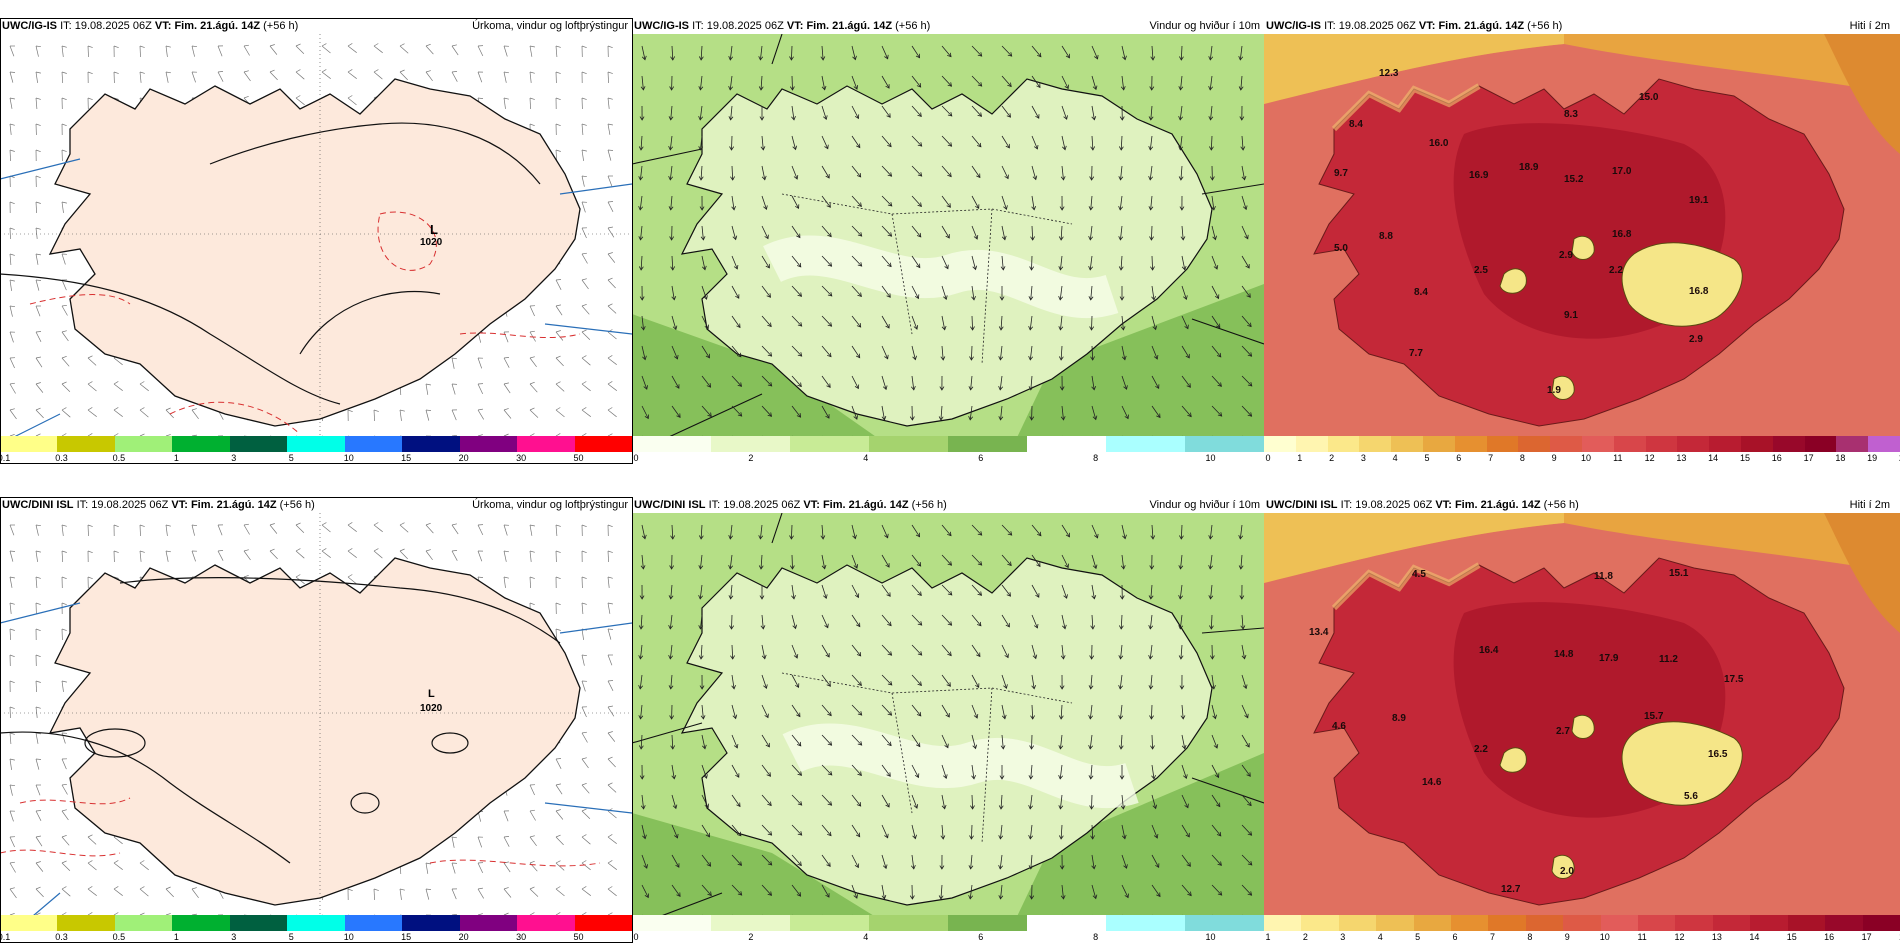 The width and height of the screenshot is (1900, 950). What do you see at coordinates (1745, 458) in the screenshot?
I see `colorbar-tick-label: 15` at bounding box center [1745, 458].